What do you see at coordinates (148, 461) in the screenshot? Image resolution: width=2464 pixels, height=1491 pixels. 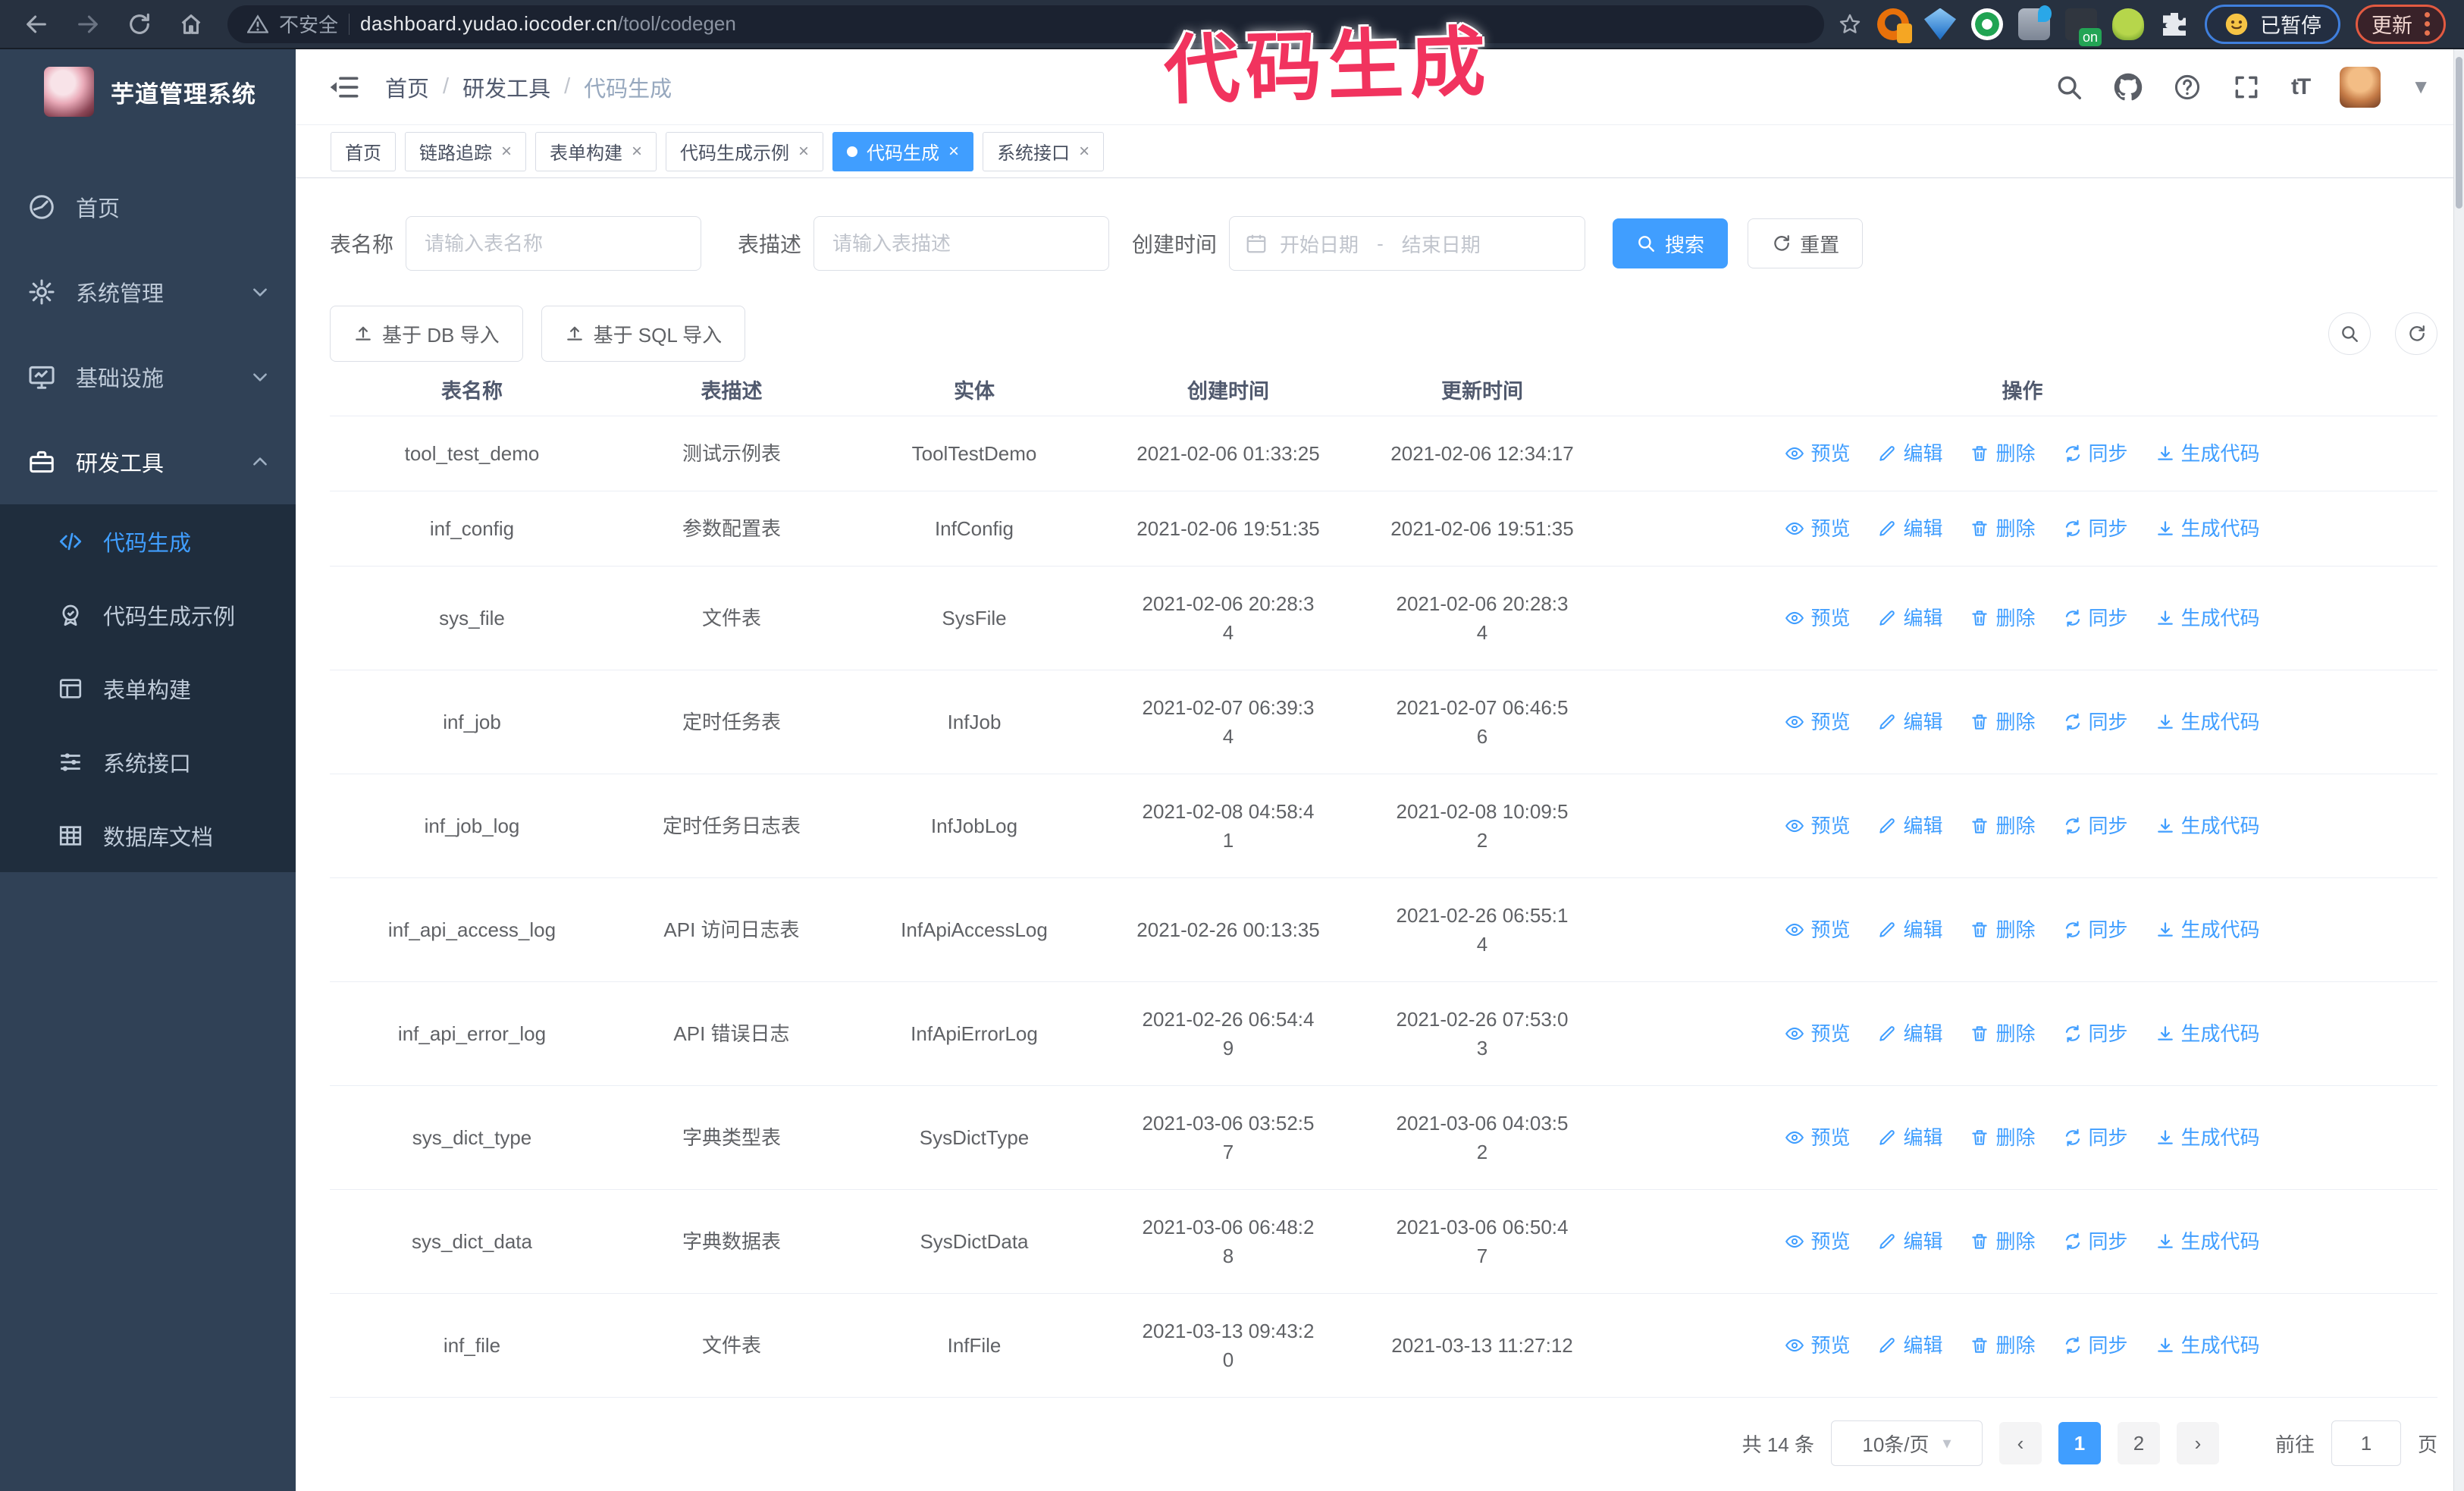 I see `sidebar-item-dev-tools: 研发工具` at bounding box center [148, 461].